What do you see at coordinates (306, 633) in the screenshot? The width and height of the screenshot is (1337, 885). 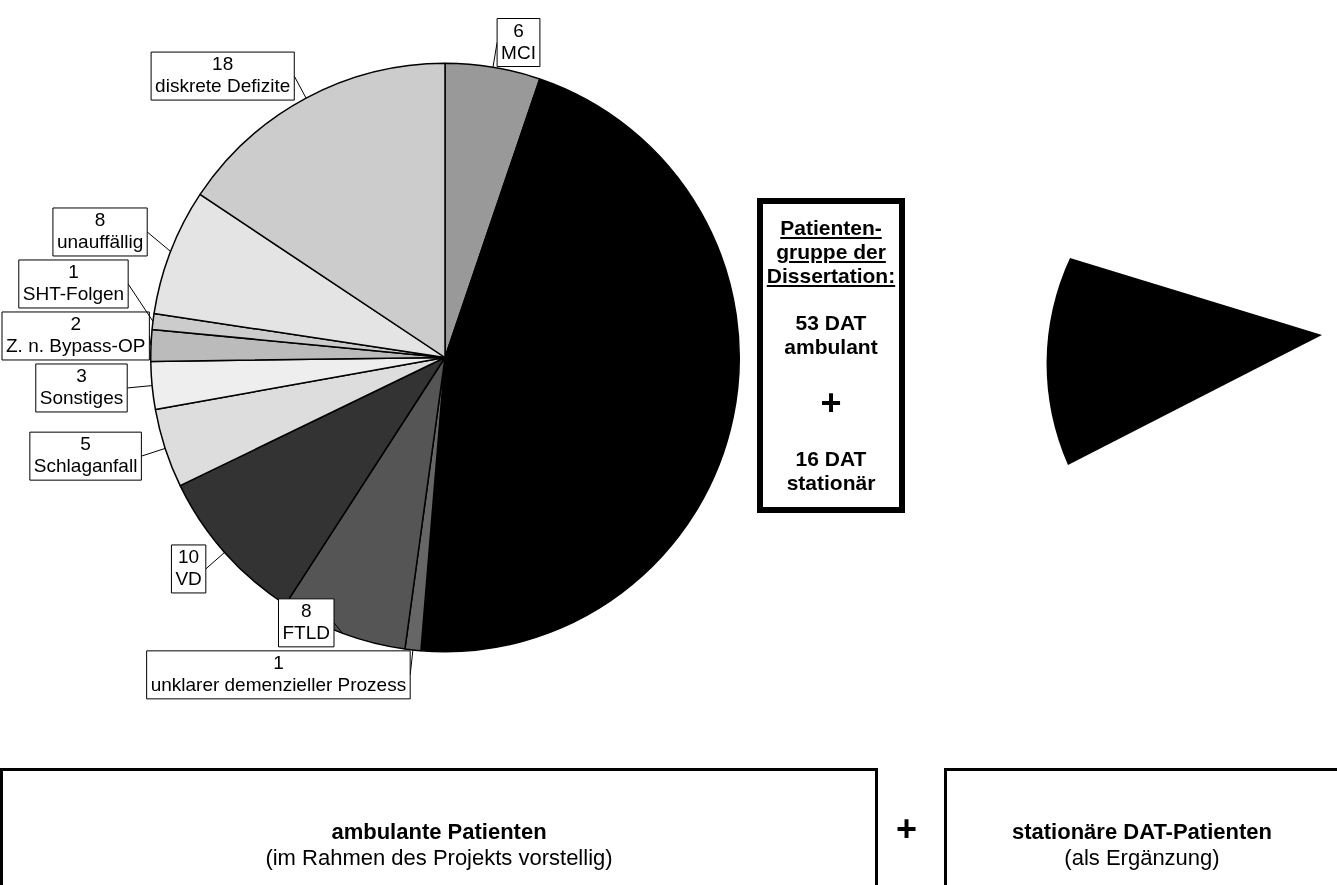 I see `slice-label: FTLD` at bounding box center [306, 633].